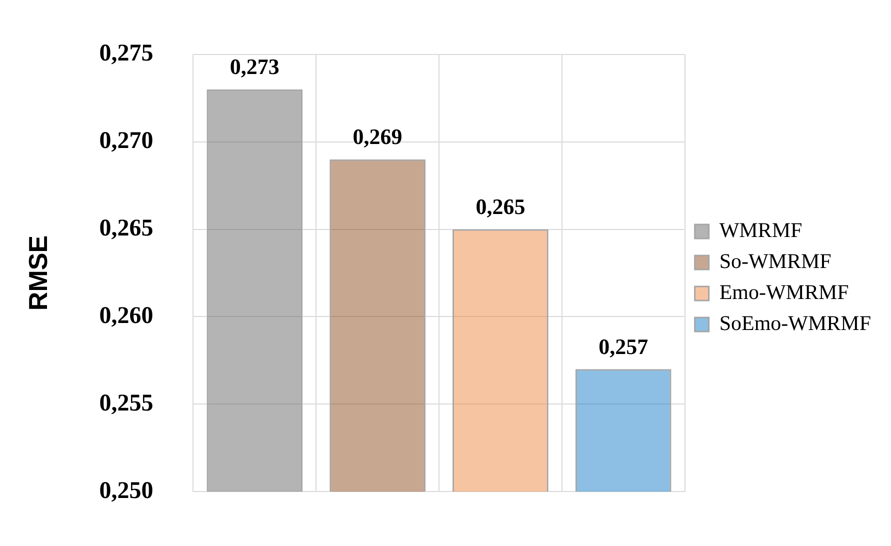  What do you see at coordinates (126, 491) in the screenshot?
I see `y-tick-label: 0,250` at bounding box center [126, 491].